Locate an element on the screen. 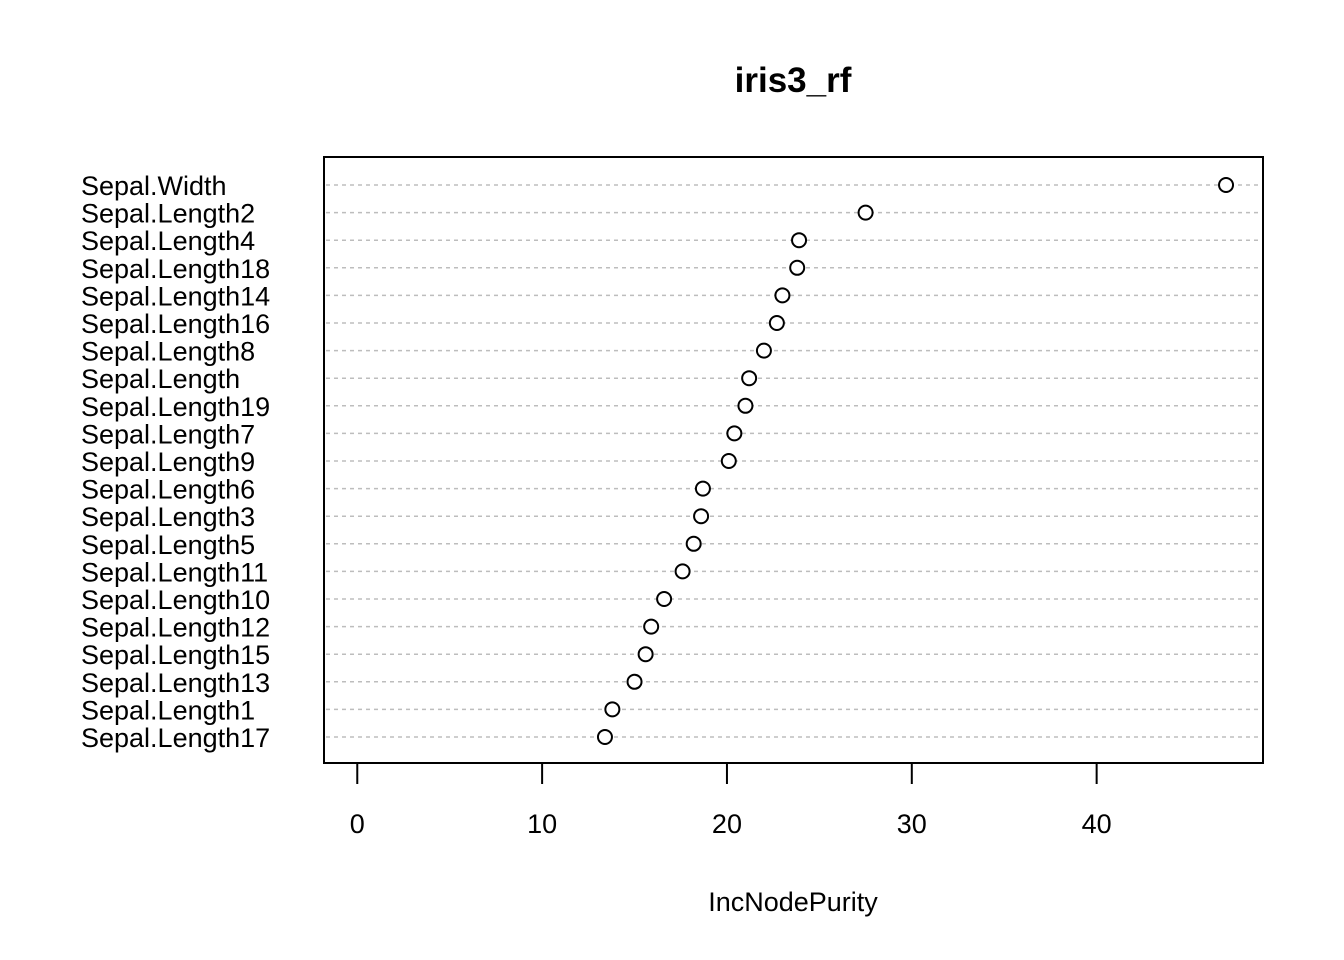  variable-label: Sepal.Length15 is located at coordinates (175, 655).